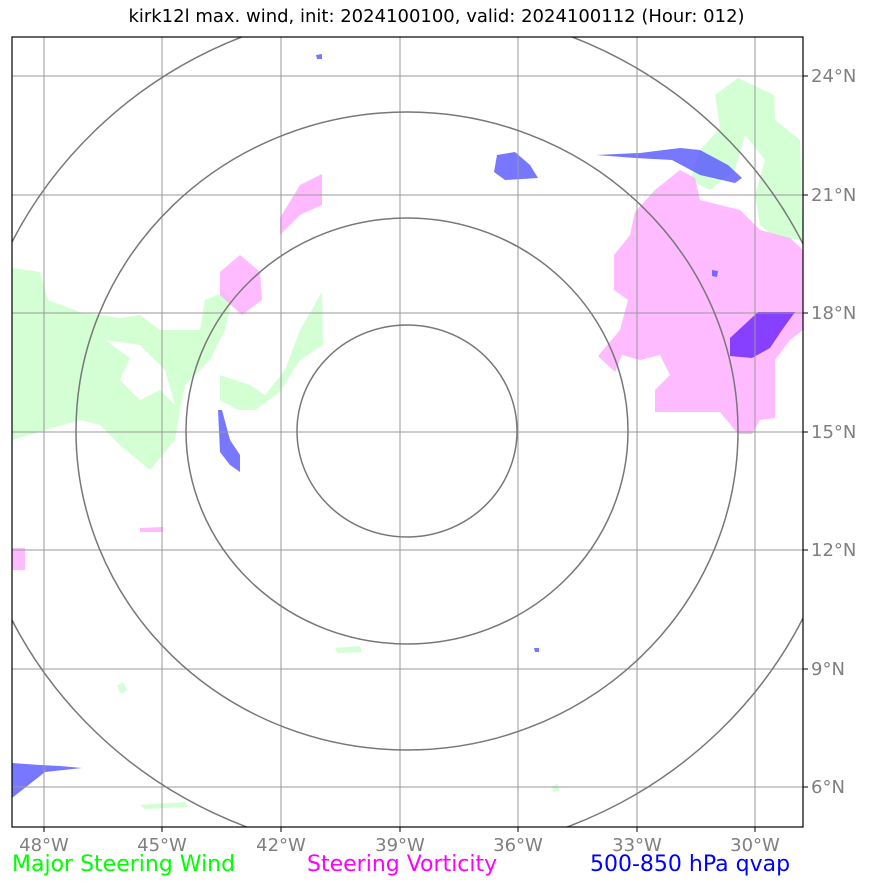 The height and width of the screenshot is (891, 873). Describe the element at coordinates (271, 351) in the screenshot. I see `wind-area-center` at that location.